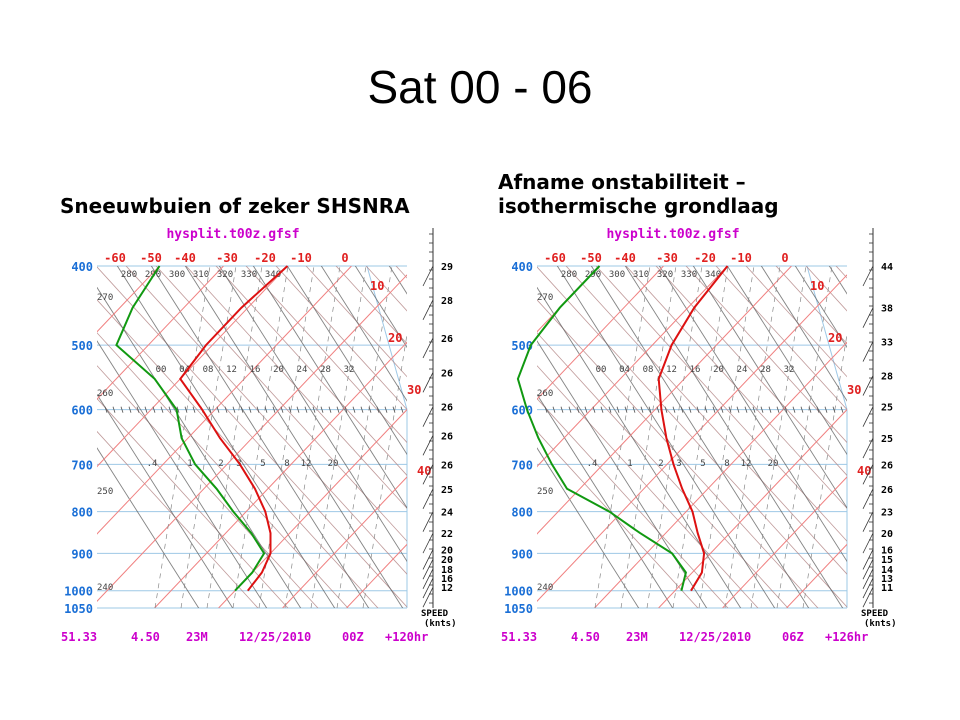  Describe the element at coordinates (519, 637) in the screenshot. I see `footer-field: 51.33` at that location.